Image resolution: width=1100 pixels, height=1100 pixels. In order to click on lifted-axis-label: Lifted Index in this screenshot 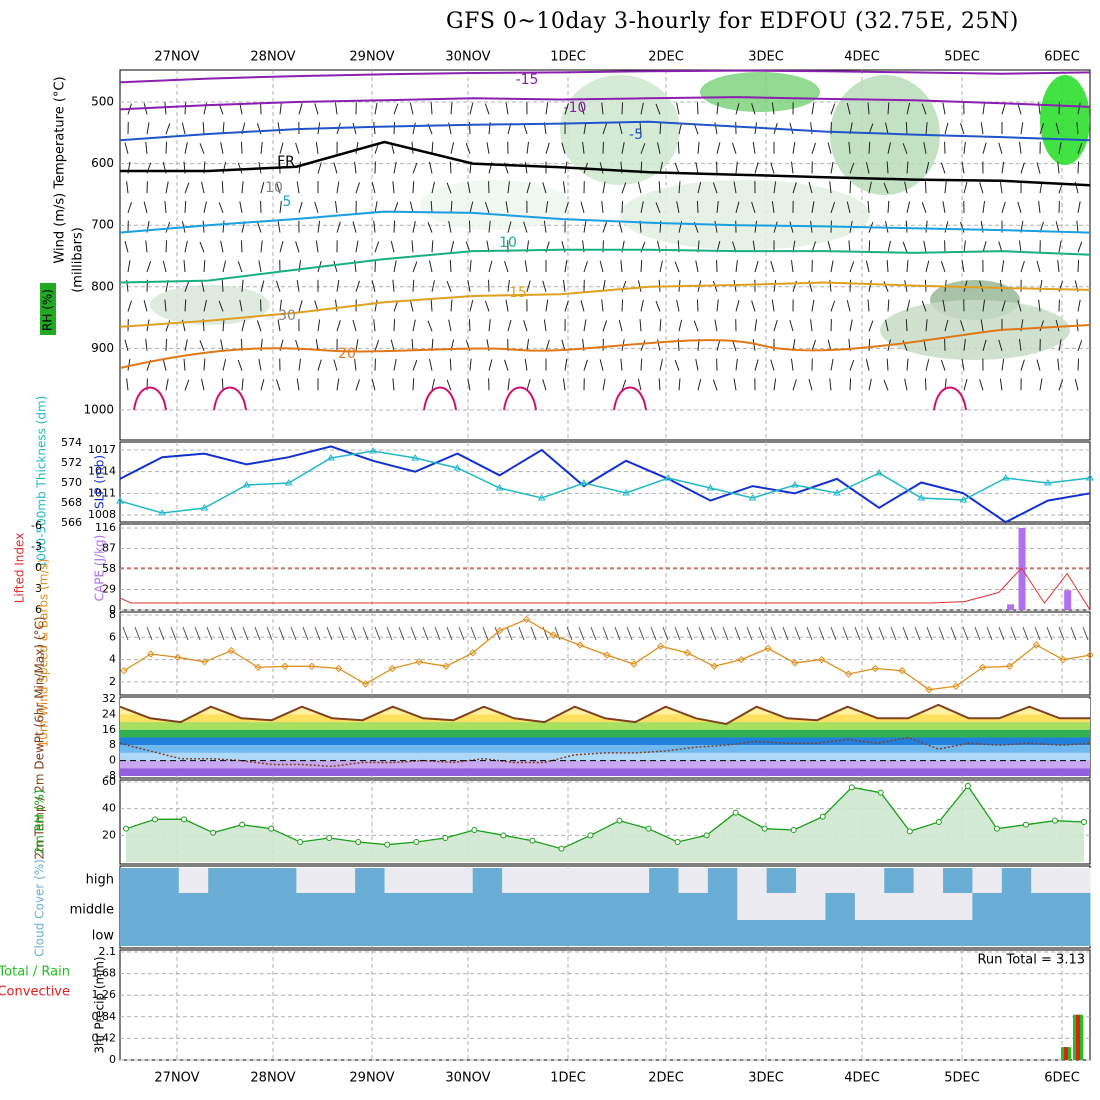, I will do `click(20, 568)`.